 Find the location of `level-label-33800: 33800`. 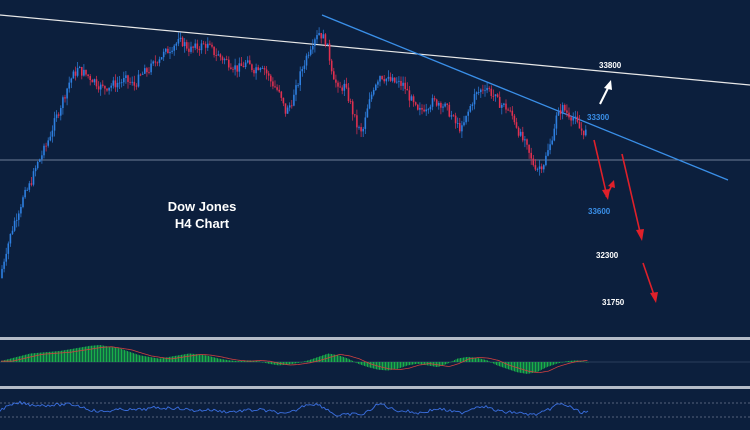

level-label-33800: 33800 is located at coordinates (610, 65).